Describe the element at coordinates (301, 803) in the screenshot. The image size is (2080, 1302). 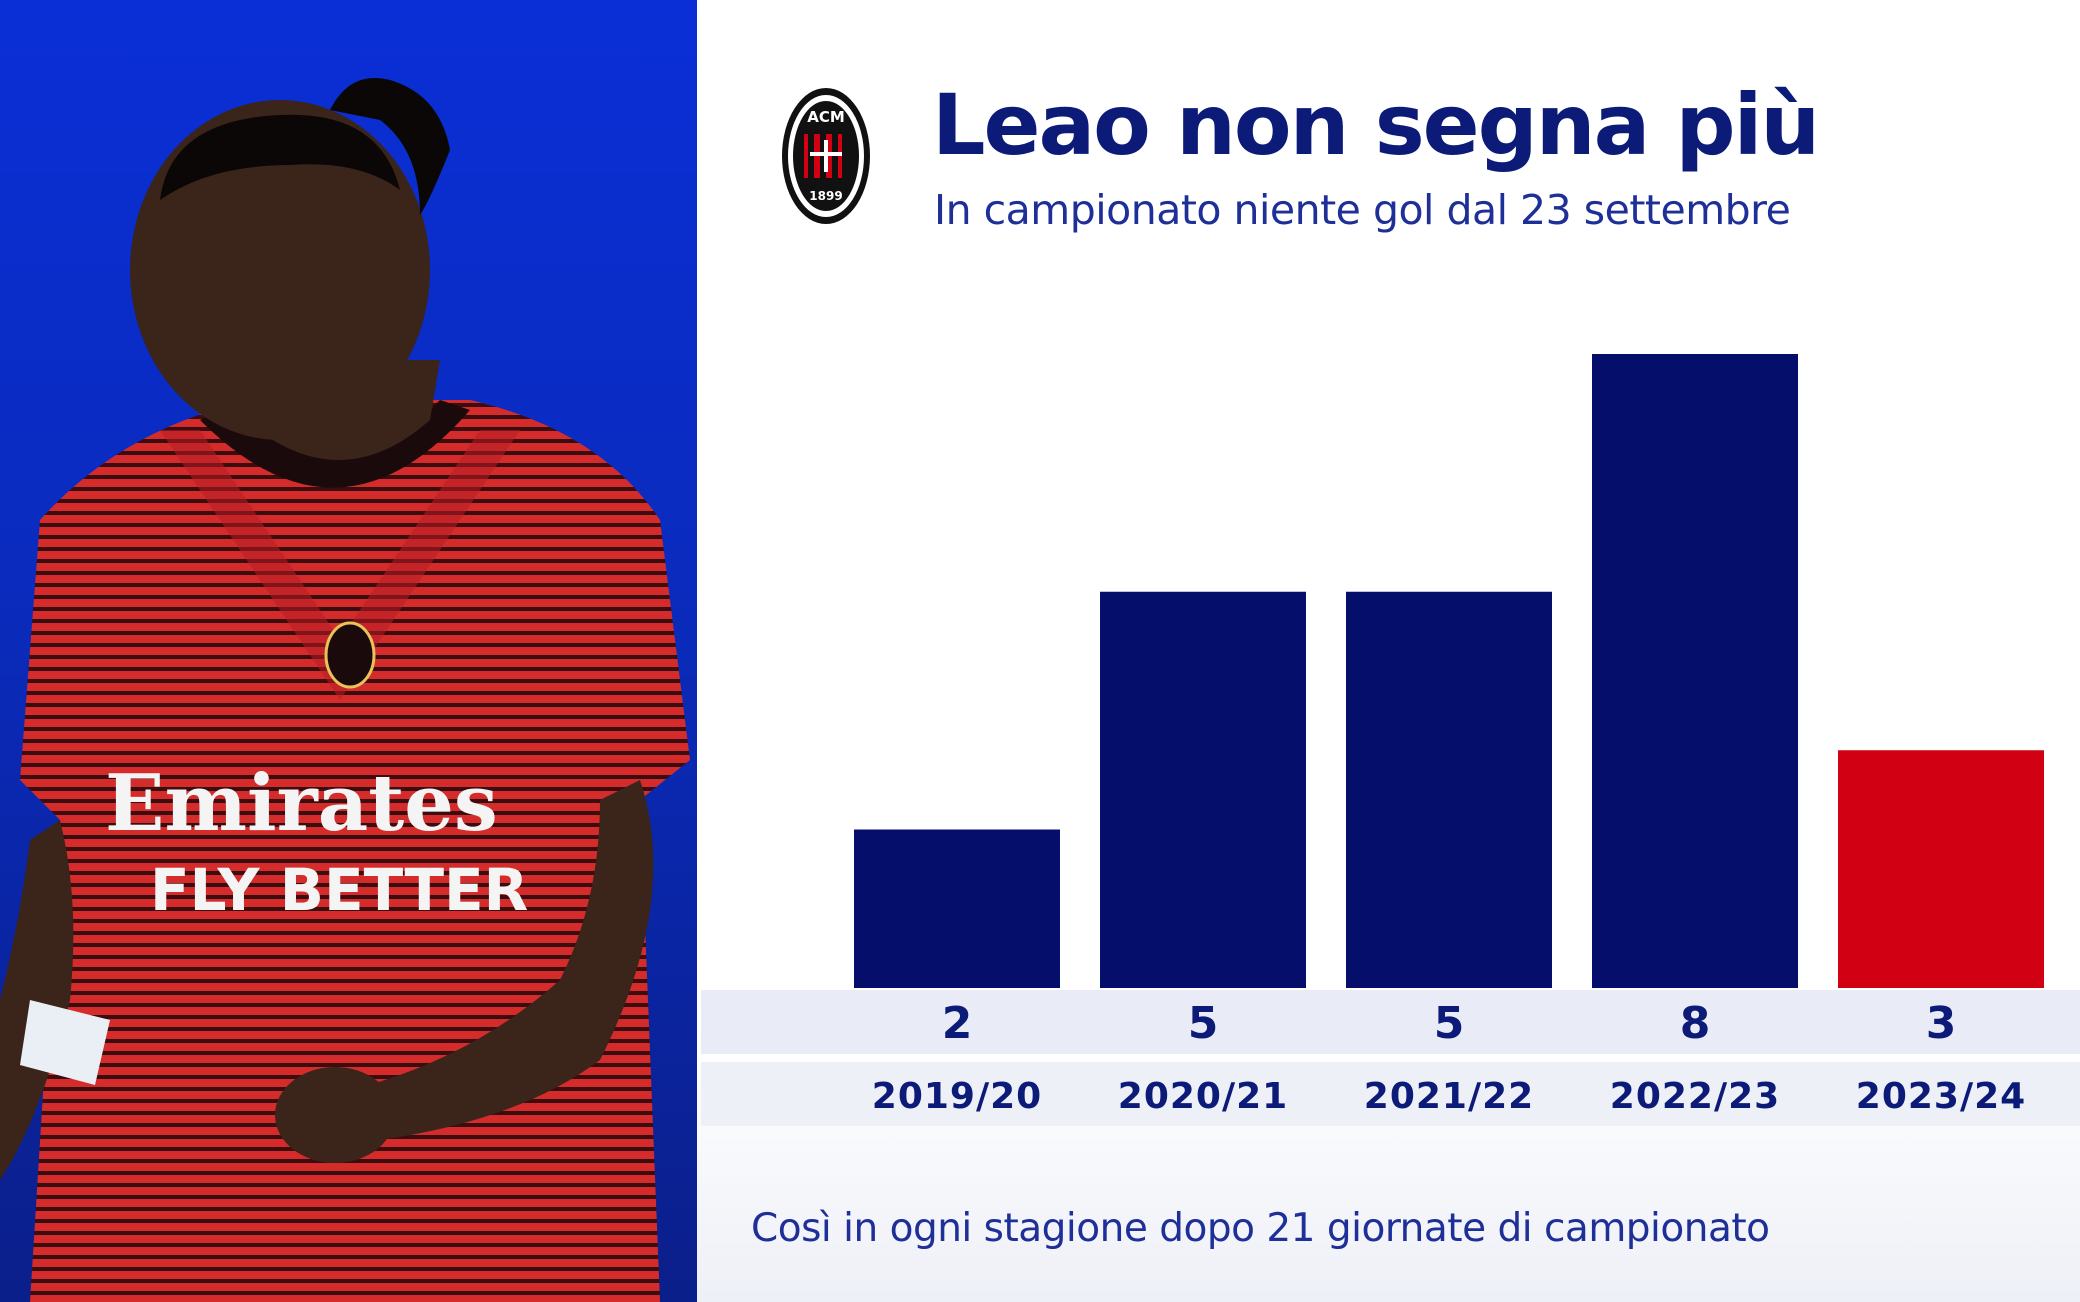
I see `shirt-sponsor-line1: Emirates` at that location.